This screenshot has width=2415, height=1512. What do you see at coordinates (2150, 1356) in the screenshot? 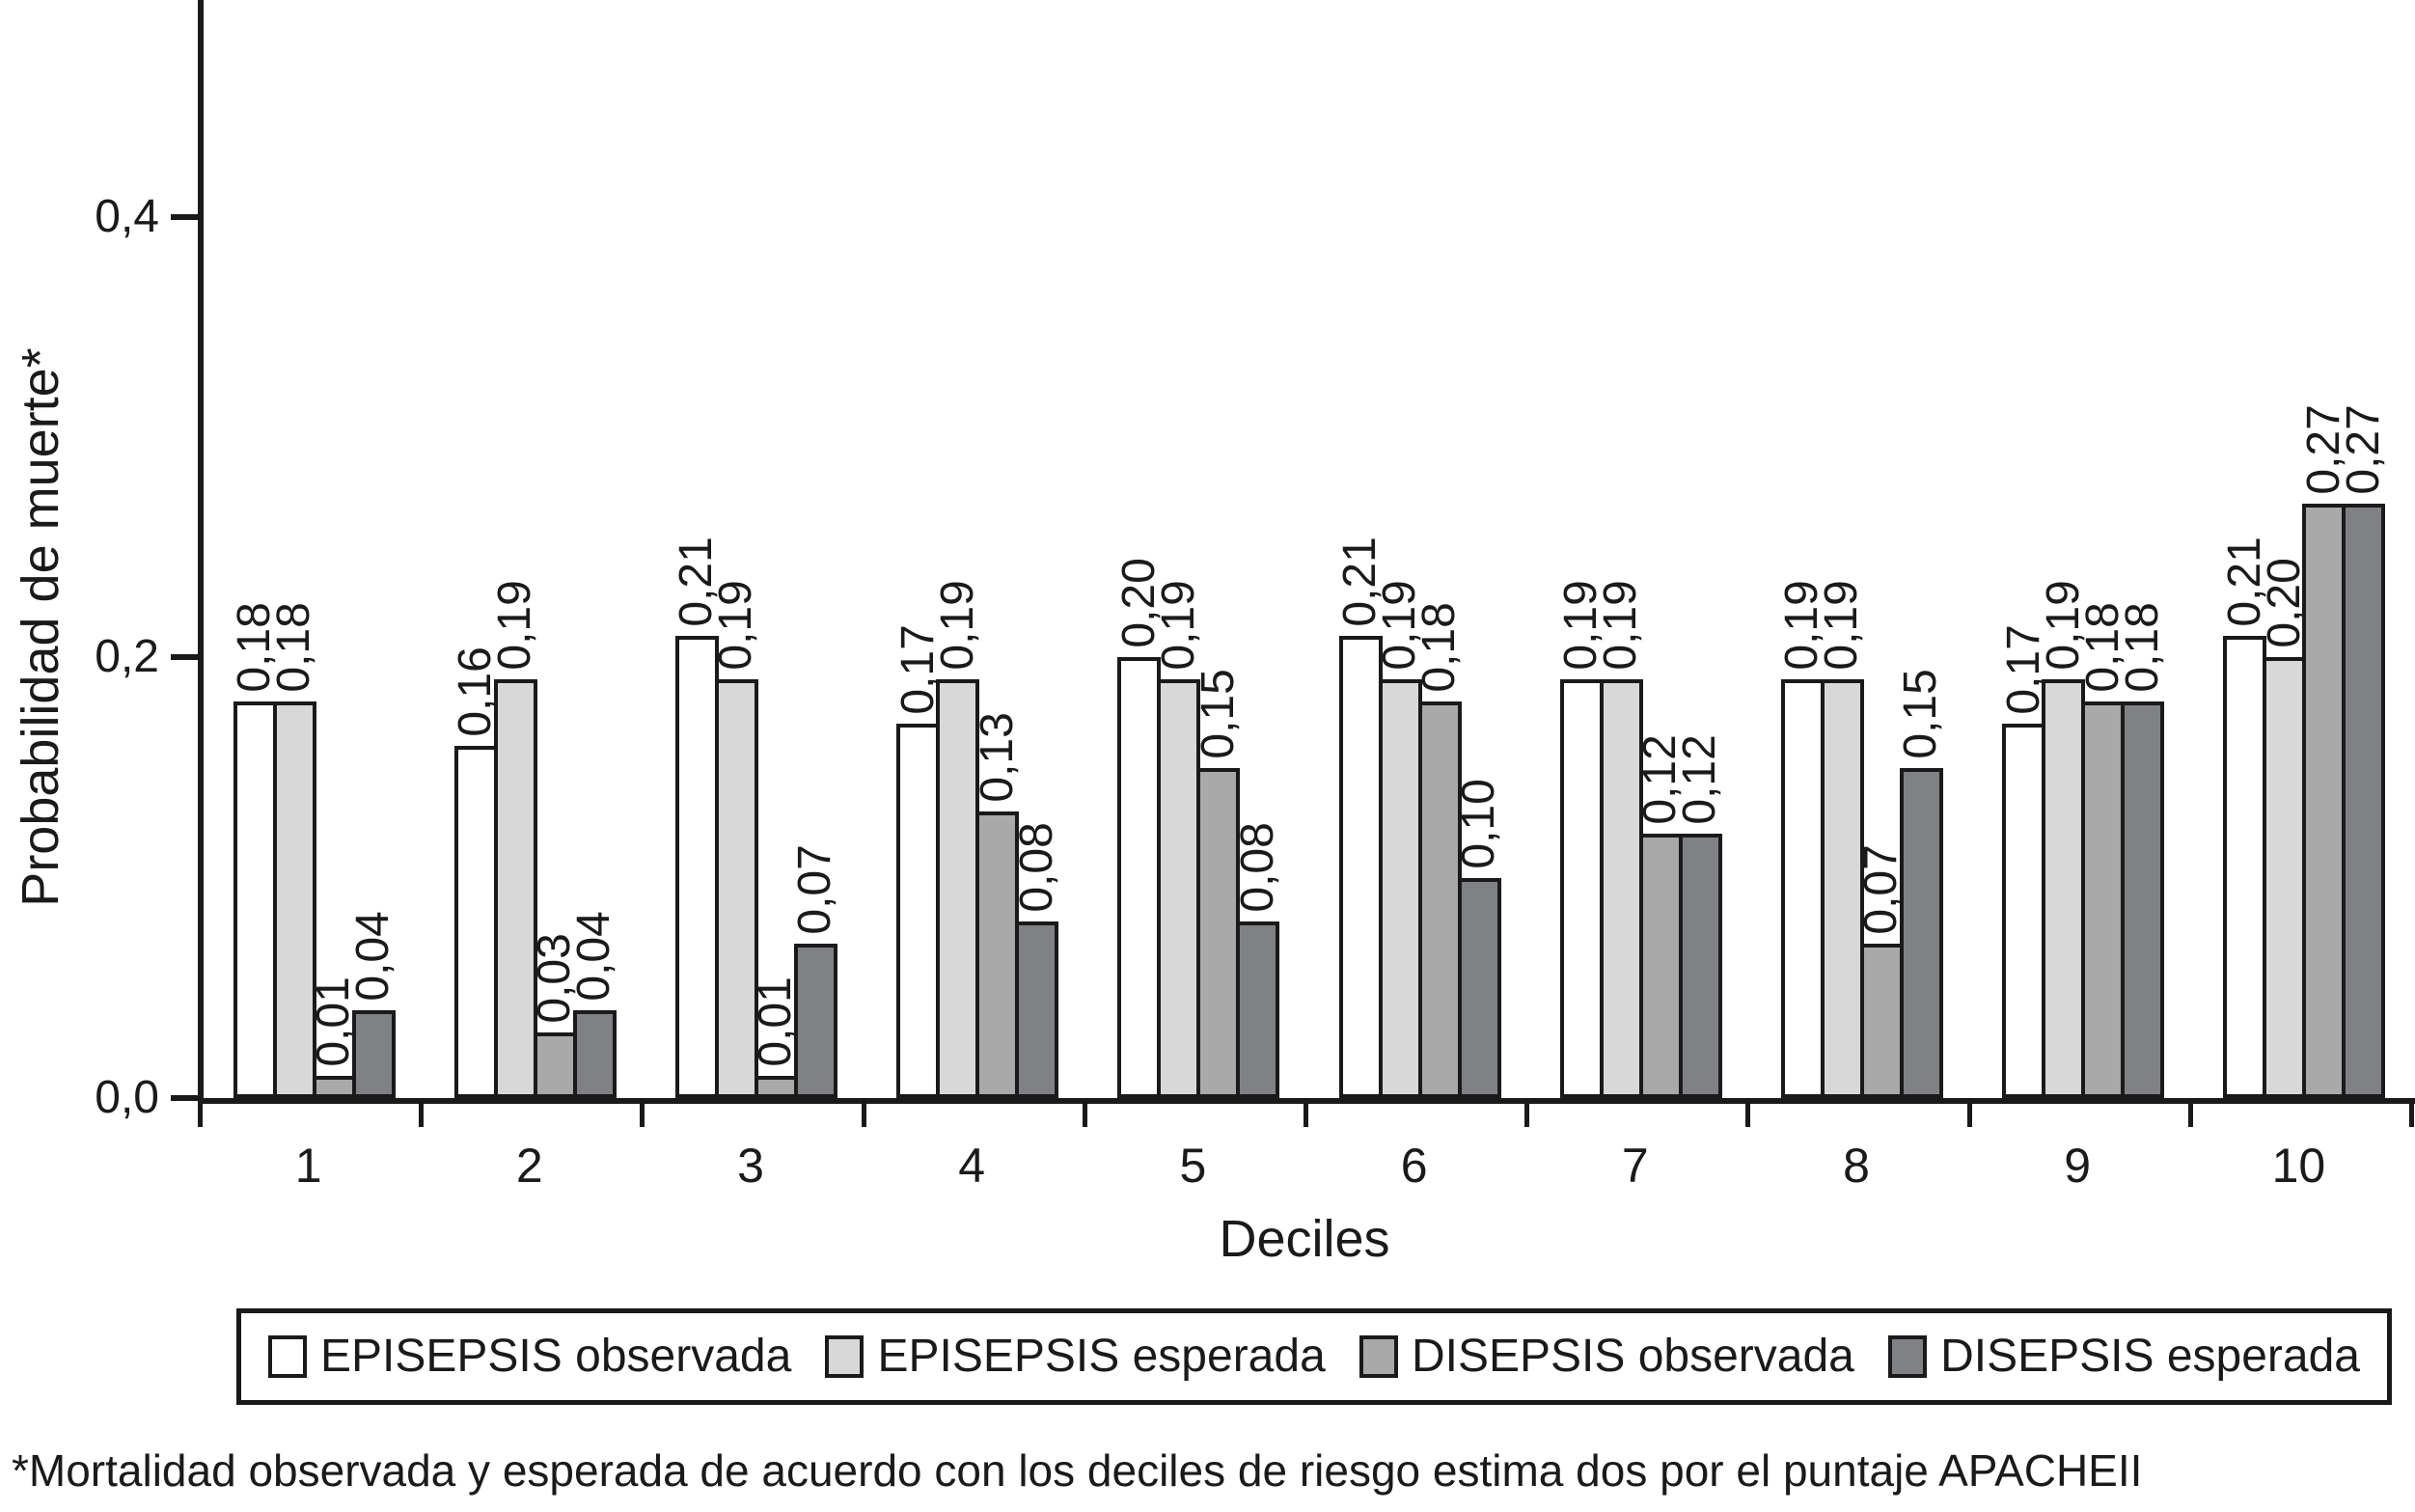
I see `legend-label: DISEPSIS esperada` at bounding box center [2150, 1356].